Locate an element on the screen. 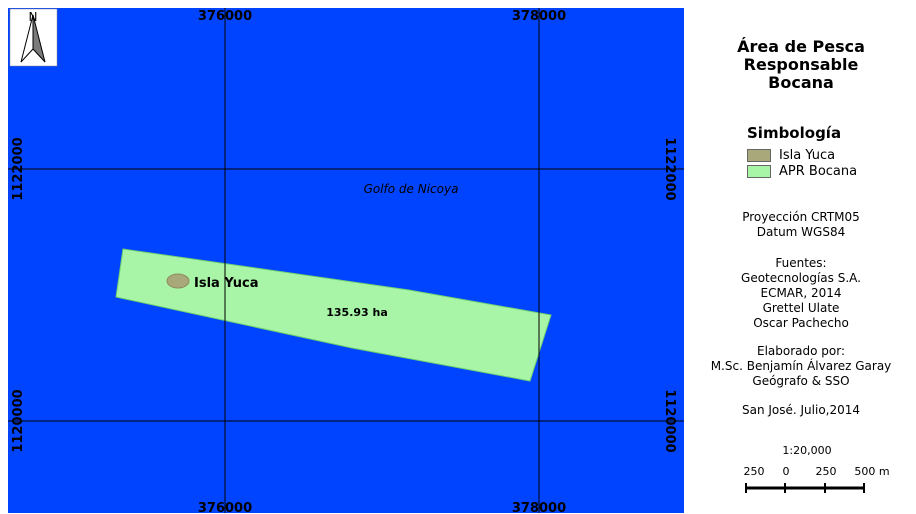 The height and width of the screenshot is (514, 916). map-title-line-3: Bocana is located at coordinates (801, 82).